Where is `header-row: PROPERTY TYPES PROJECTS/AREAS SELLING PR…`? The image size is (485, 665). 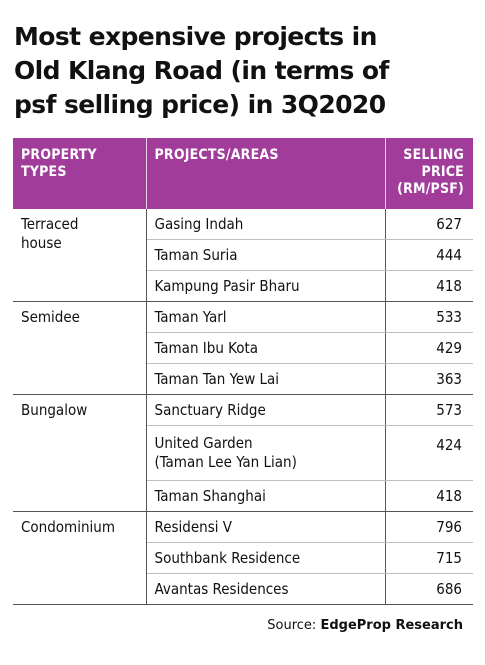 header-row: PROPERTY TYPES PROJECTS/AREAS SELLING PR… is located at coordinates (243, 173).